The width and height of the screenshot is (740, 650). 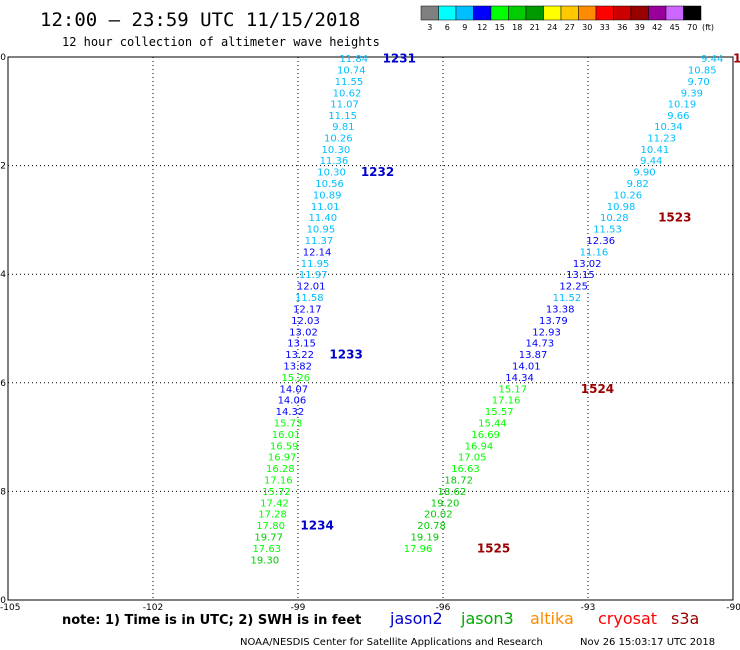 I want to click on colorbar-label: 18, so click(x=517, y=27).